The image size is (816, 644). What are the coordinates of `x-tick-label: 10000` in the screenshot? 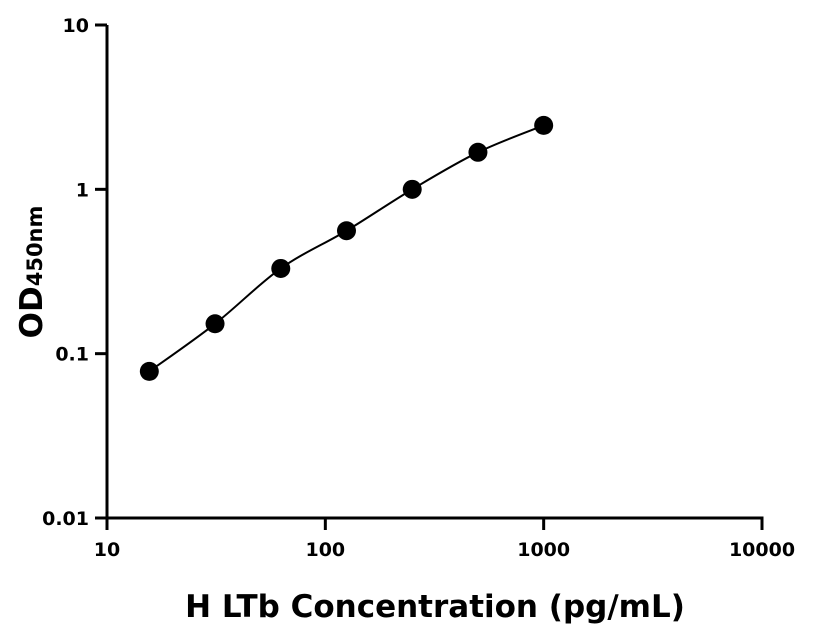 It's located at (762, 550).